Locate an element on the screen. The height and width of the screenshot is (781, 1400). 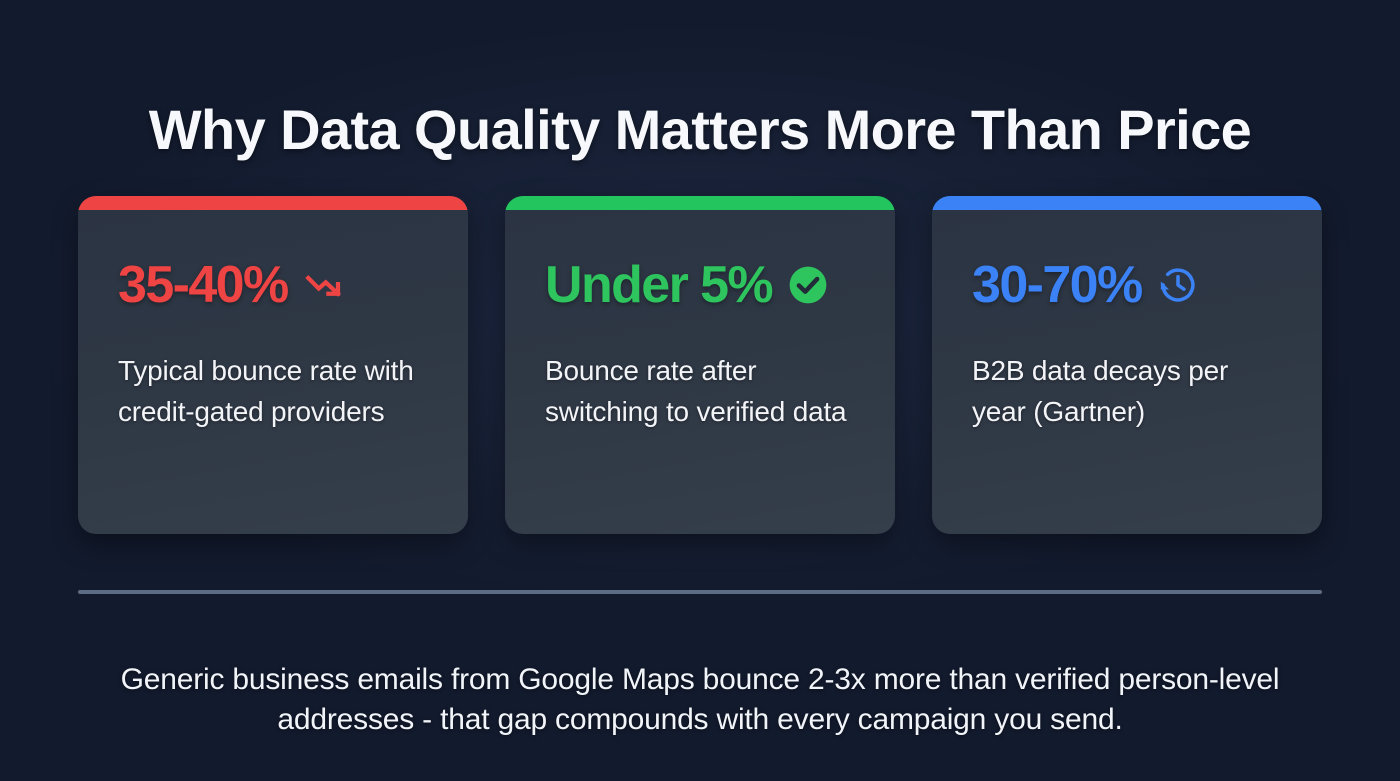
stat-value: 30-70% is located at coordinates (1057, 285).